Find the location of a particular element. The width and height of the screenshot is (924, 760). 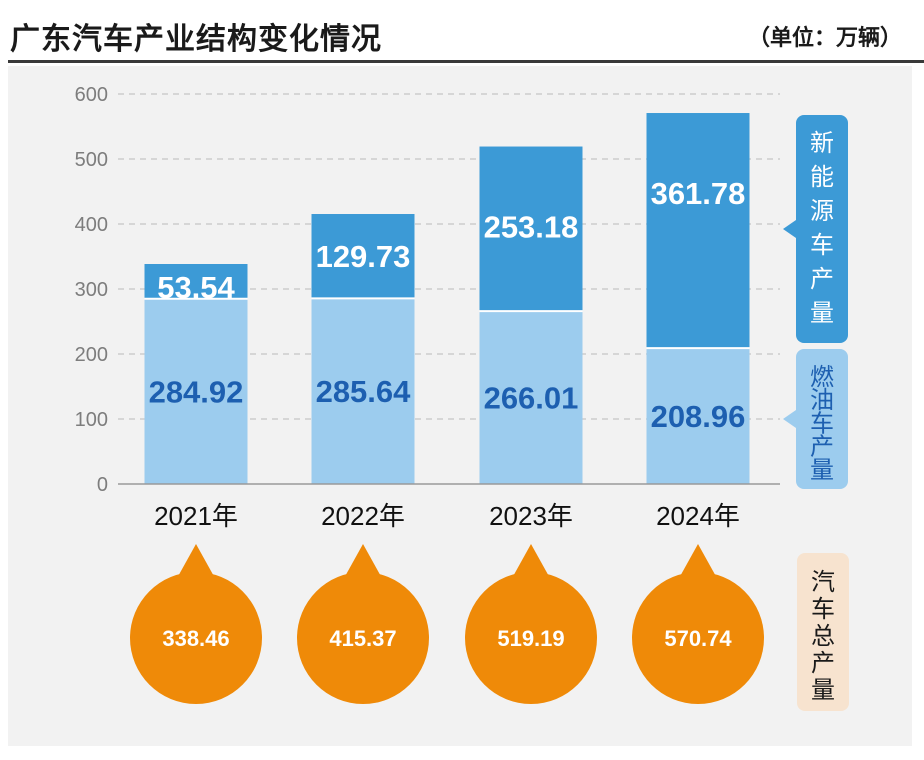

x-category-label: 2024年 is located at coordinates (698, 516).